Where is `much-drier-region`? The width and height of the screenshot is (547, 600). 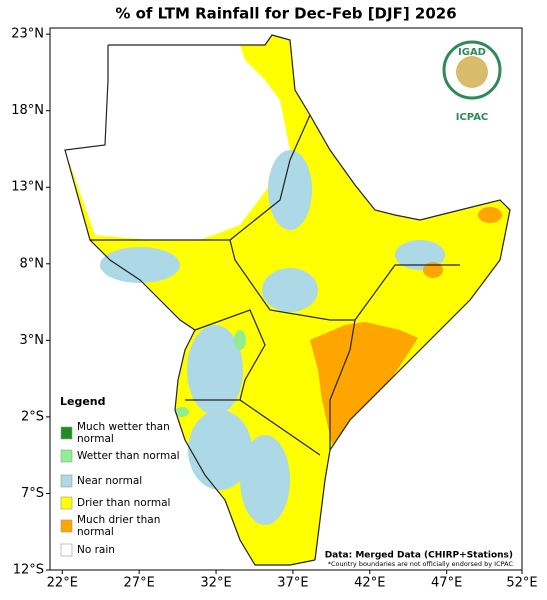
much-drier-region is located at coordinates (364, 383).